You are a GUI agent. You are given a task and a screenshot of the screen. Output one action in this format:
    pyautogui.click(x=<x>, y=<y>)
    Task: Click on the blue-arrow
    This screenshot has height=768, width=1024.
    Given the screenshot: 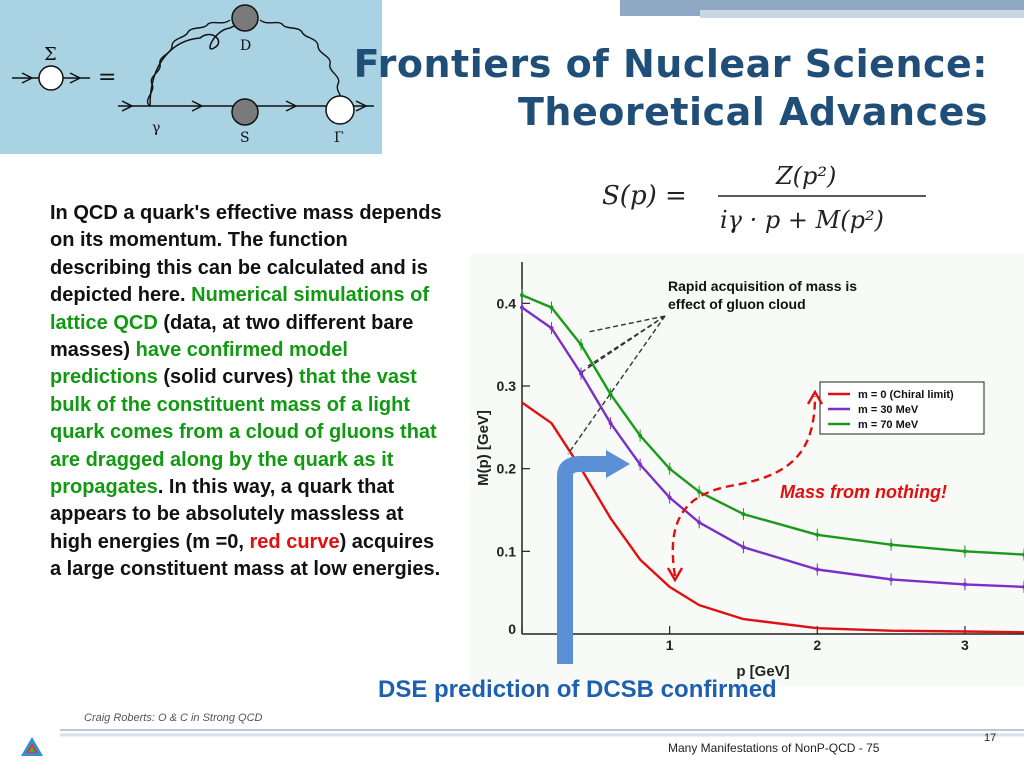 What is the action you would take?
    pyautogui.click(x=582, y=560)
    